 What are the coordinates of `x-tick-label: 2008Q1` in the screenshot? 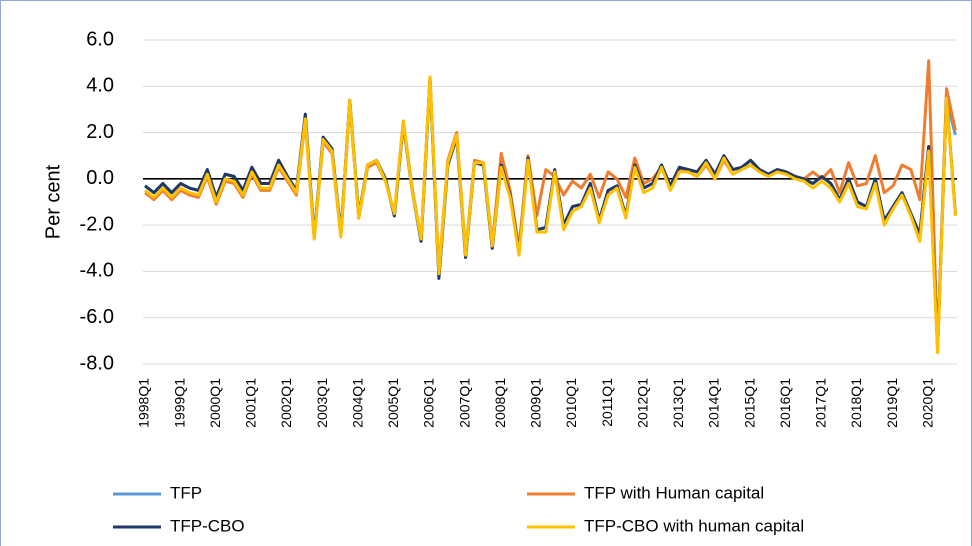 It's located at (500, 403).